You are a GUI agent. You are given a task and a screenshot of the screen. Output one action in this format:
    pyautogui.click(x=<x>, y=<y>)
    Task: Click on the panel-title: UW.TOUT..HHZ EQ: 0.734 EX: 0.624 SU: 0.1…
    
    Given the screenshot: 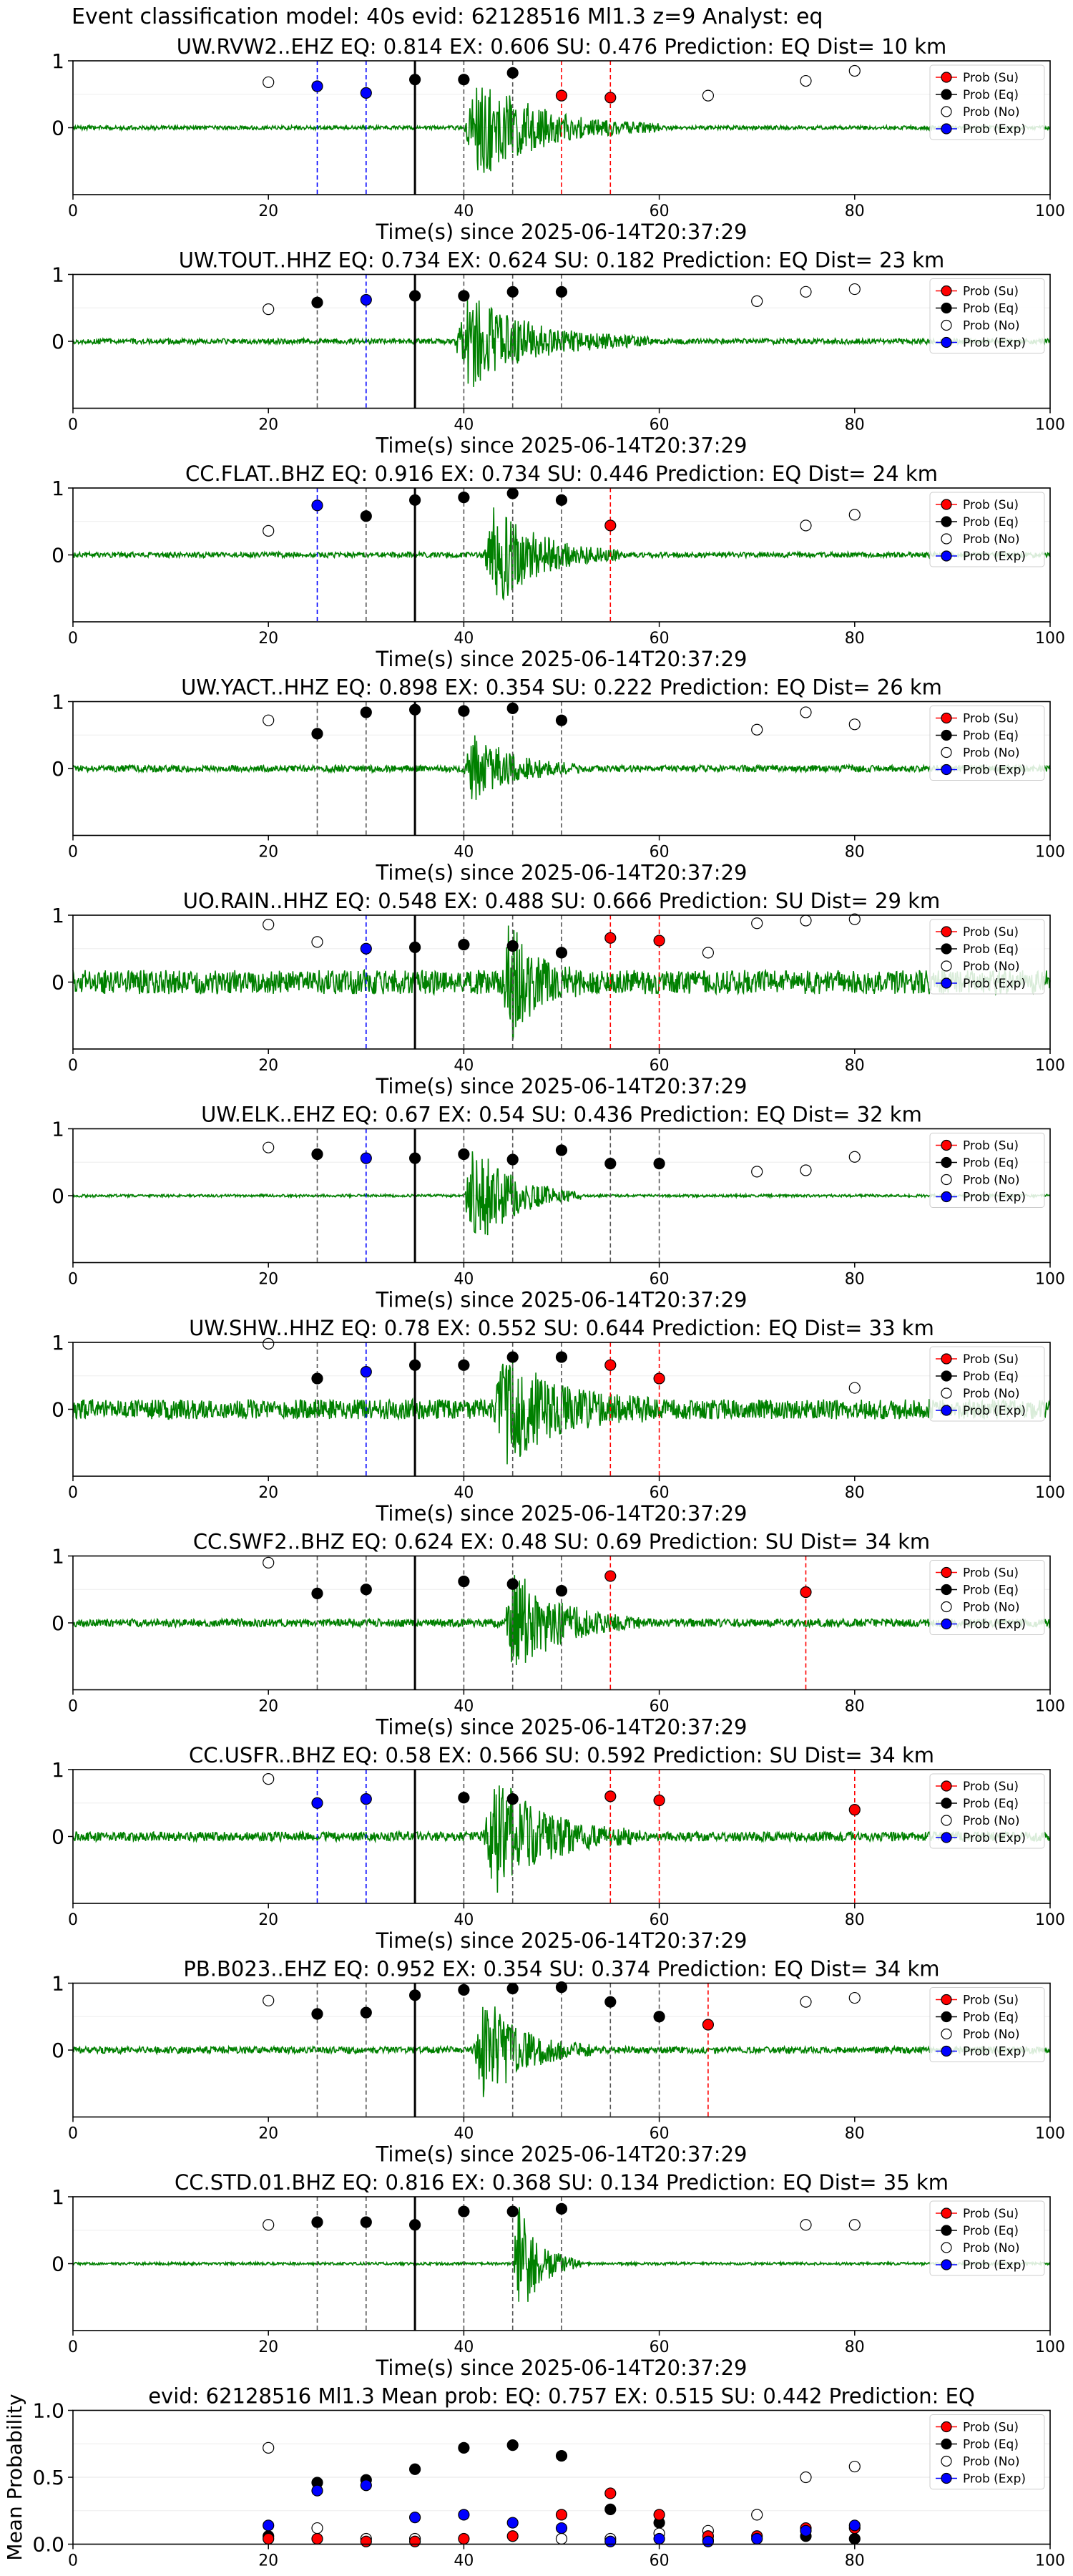 What is the action you would take?
    pyautogui.click(x=562, y=260)
    